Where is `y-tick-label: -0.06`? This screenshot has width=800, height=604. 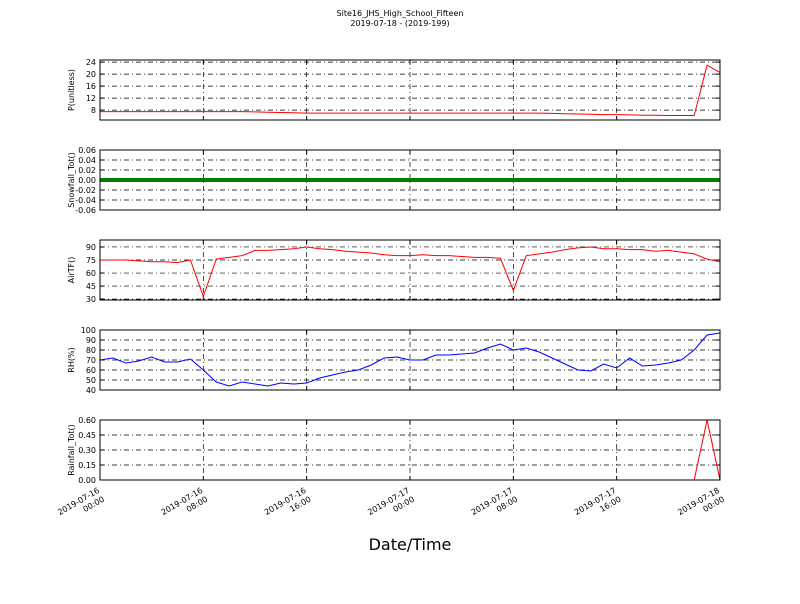 y-tick-label: -0.06 is located at coordinates (85, 210).